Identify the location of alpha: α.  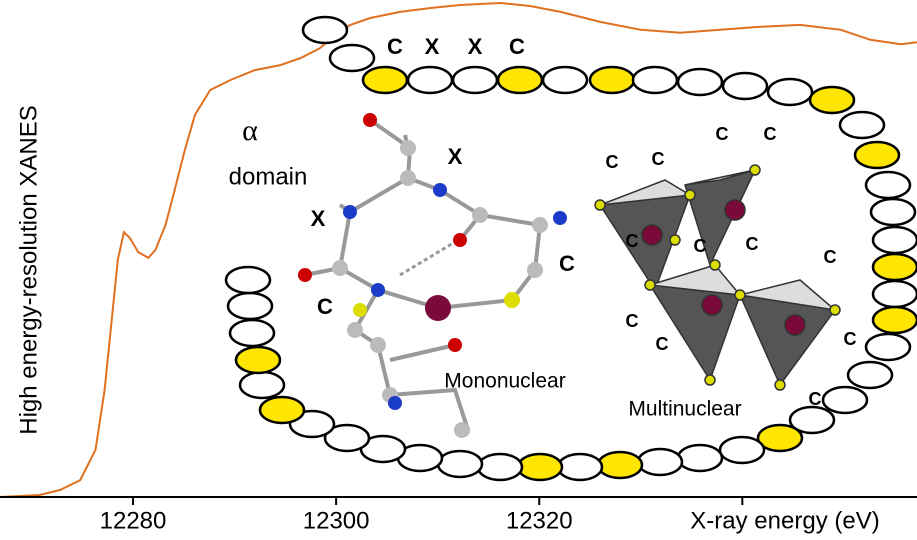
(250, 130).